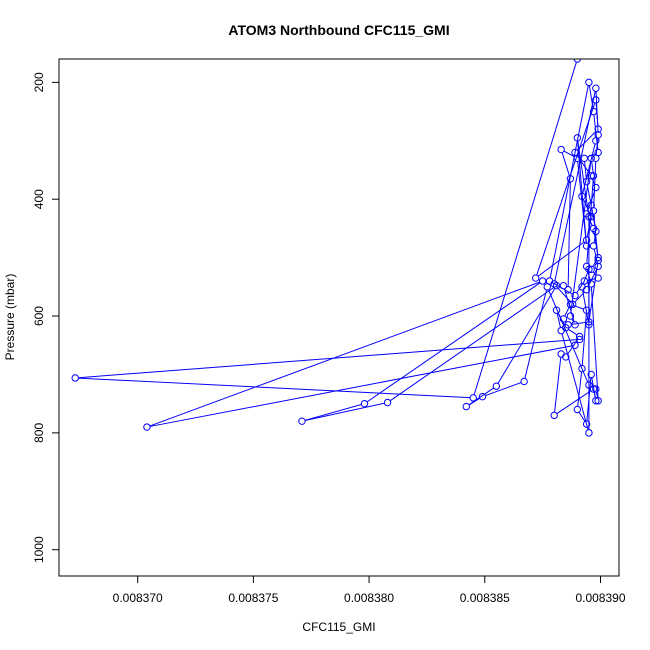 The width and height of the screenshot is (650, 650). I want to click on chart-title: ATOM3 Northbound CFC115_GMI, so click(338, 30).